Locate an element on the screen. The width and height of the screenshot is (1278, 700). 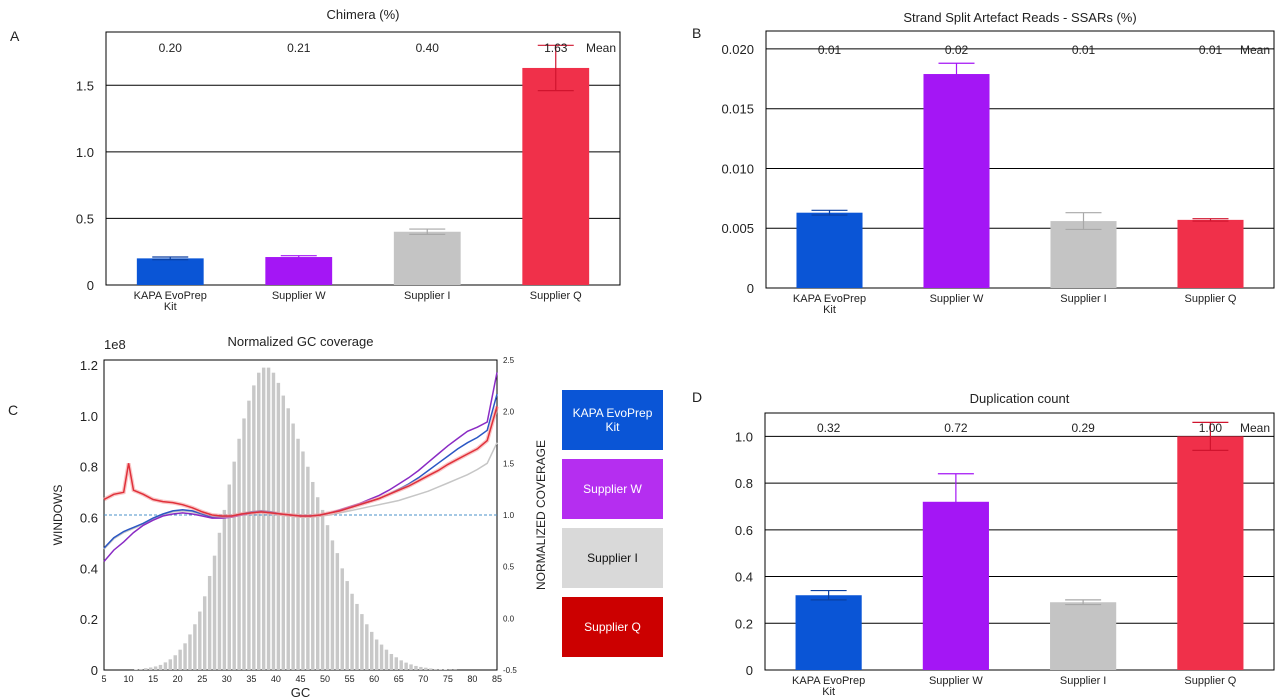
legend-item-supplier-q: Supplier Q is located at coordinates (612, 627).